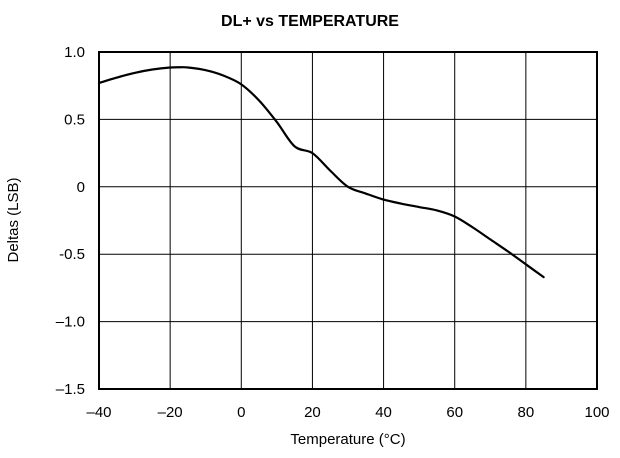 This screenshot has width=620, height=458. Describe the element at coordinates (13, 219) in the screenshot. I see `y-axis-label: Deltas (LSB)` at that location.